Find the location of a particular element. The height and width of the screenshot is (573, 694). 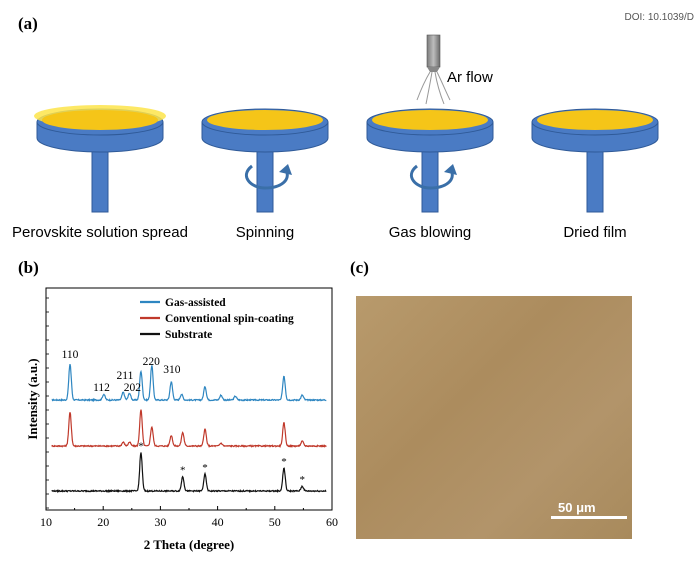

spin-coater-dried-film is located at coordinates (595, 160).